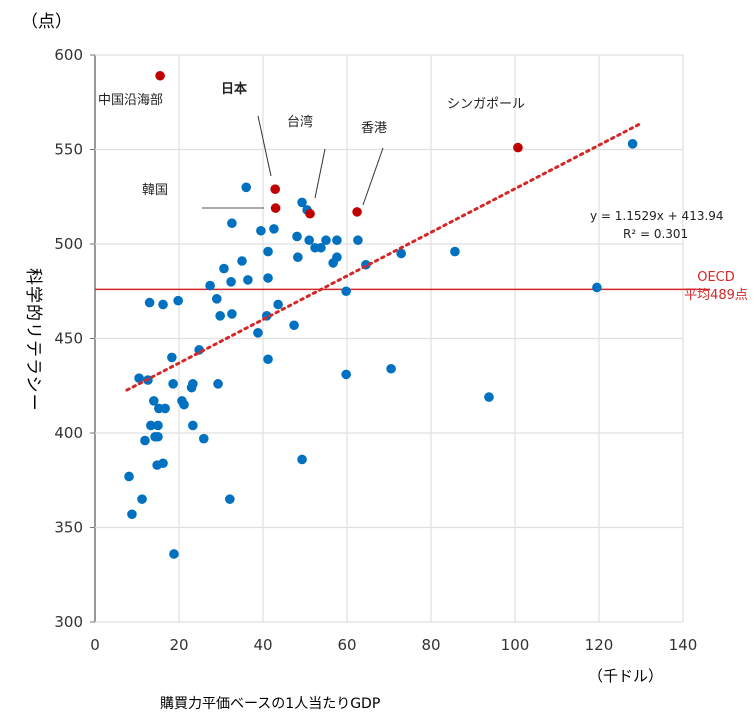  Describe the element at coordinates (346, 645) in the screenshot. I see `x-tick-label: 60` at that location.